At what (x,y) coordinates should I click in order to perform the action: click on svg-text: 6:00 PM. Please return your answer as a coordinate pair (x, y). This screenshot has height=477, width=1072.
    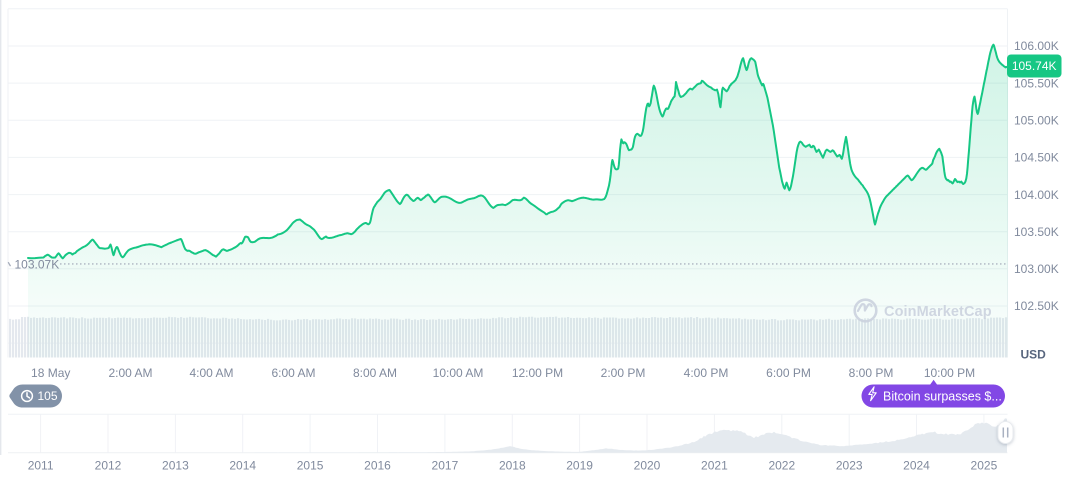
    Looking at the image, I should click on (788, 373).